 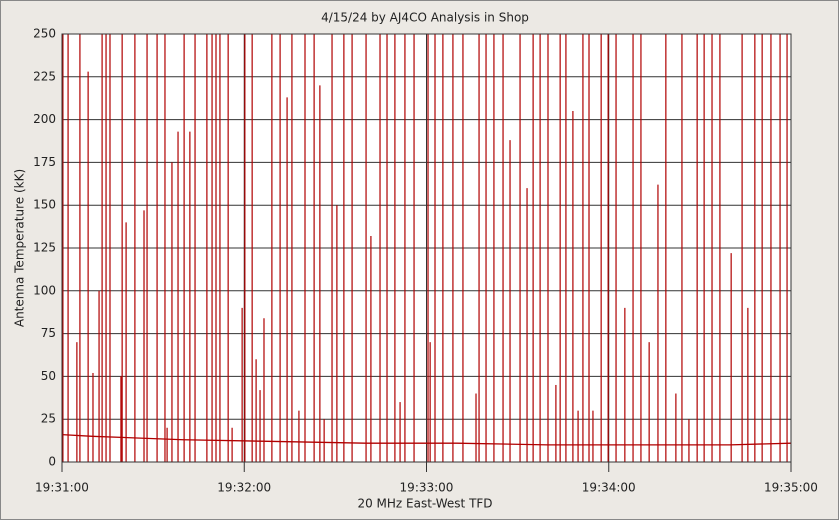 What do you see at coordinates (44, 162) in the screenshot?
I see `y-tick-label: 175` at bounding box center [44, 162].